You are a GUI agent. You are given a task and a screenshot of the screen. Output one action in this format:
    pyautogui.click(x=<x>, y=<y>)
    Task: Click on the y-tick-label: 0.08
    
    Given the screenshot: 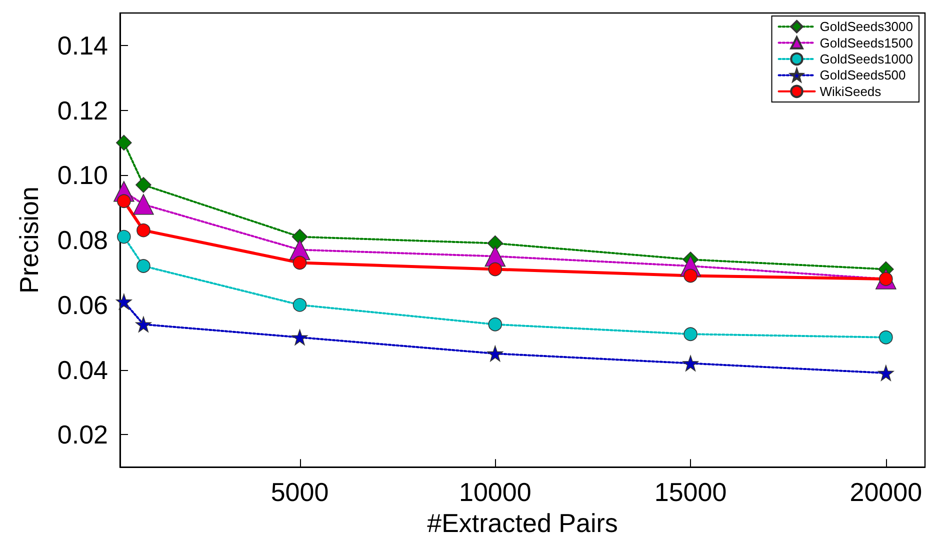 What is the action you would take?
    pyautogui.click(x=82, y=240)
    